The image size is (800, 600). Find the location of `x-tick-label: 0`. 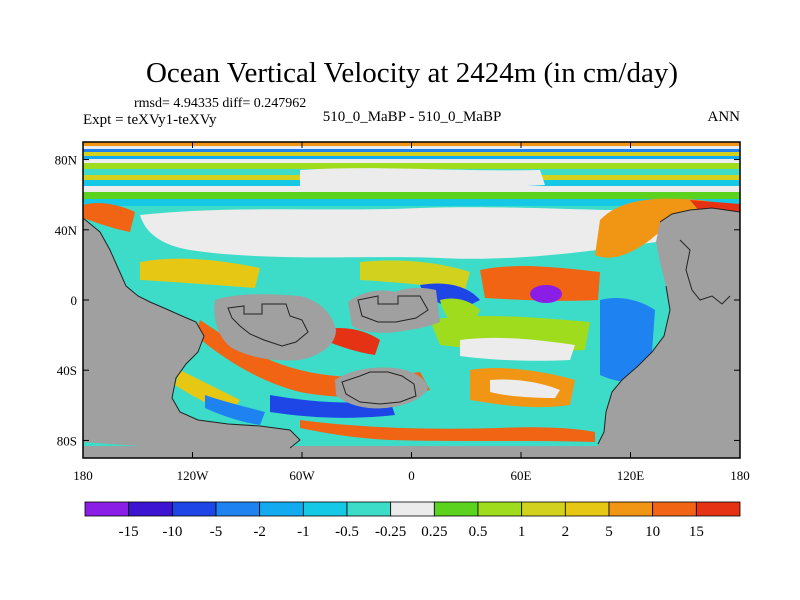

x-tick-label: 0 is located at coordinates (411, 475).